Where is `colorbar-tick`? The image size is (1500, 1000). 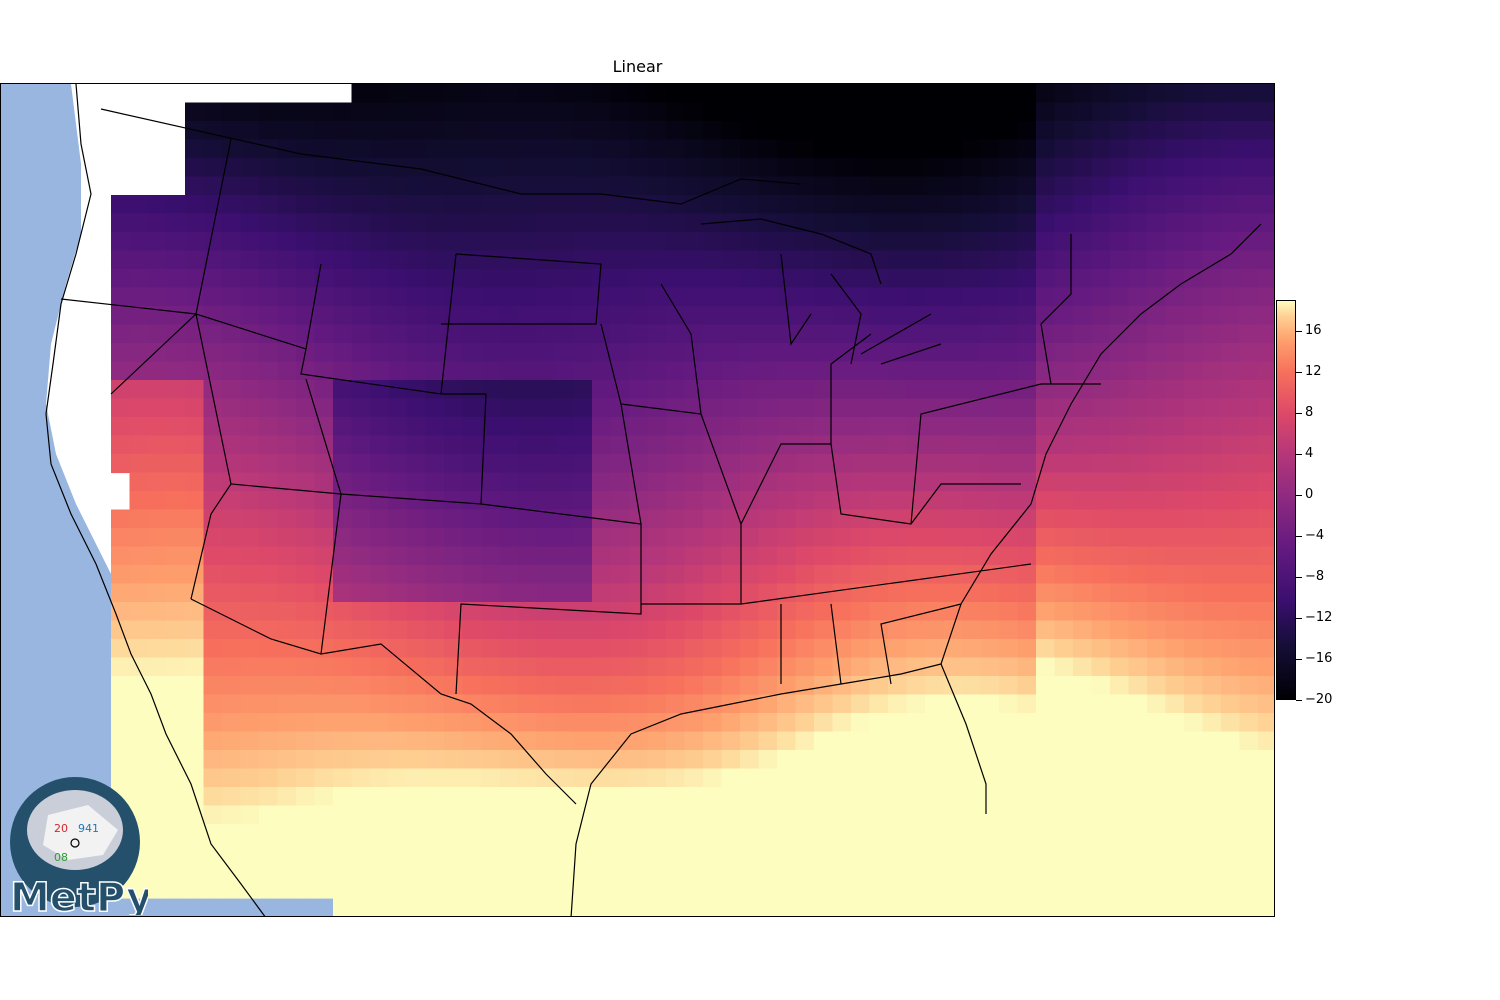
colorbar-tick is located at coordinates (1299, 659).